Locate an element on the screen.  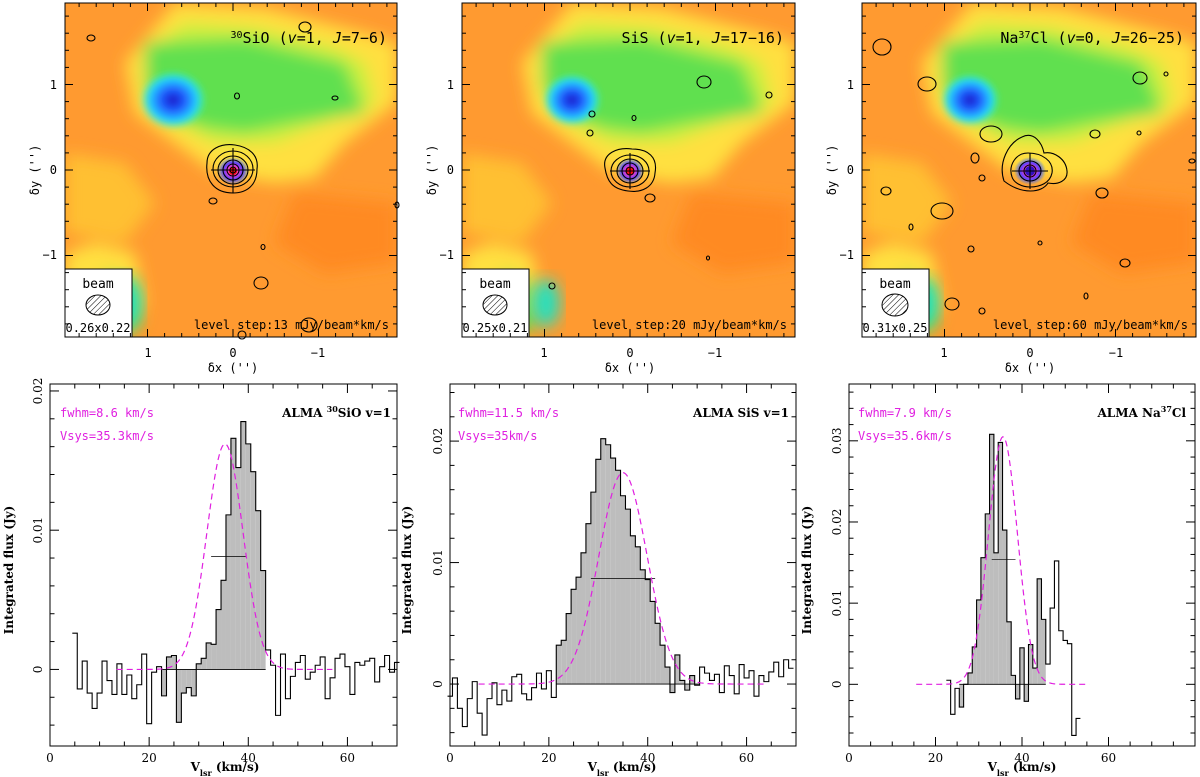
beam-size: 0.31x0.25 is located at coordinates (894, 328).